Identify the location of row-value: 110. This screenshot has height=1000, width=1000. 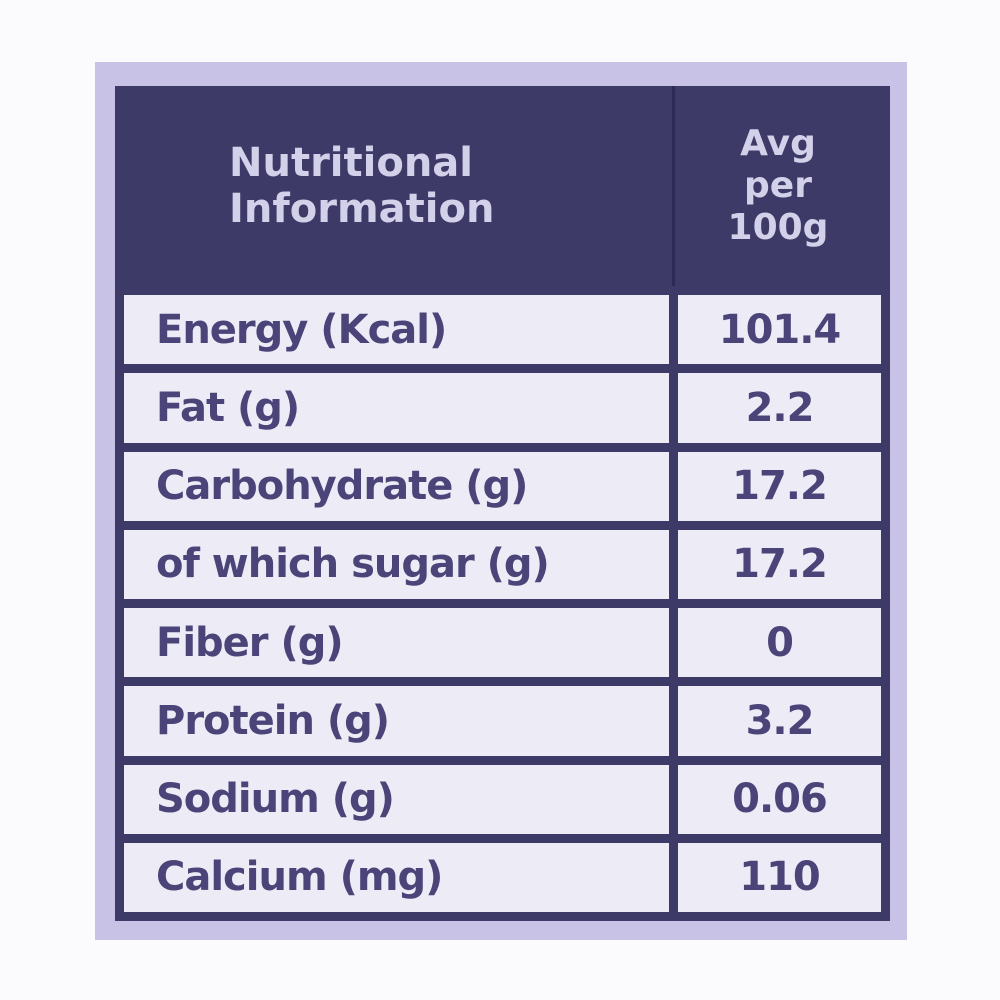
(779, 877).